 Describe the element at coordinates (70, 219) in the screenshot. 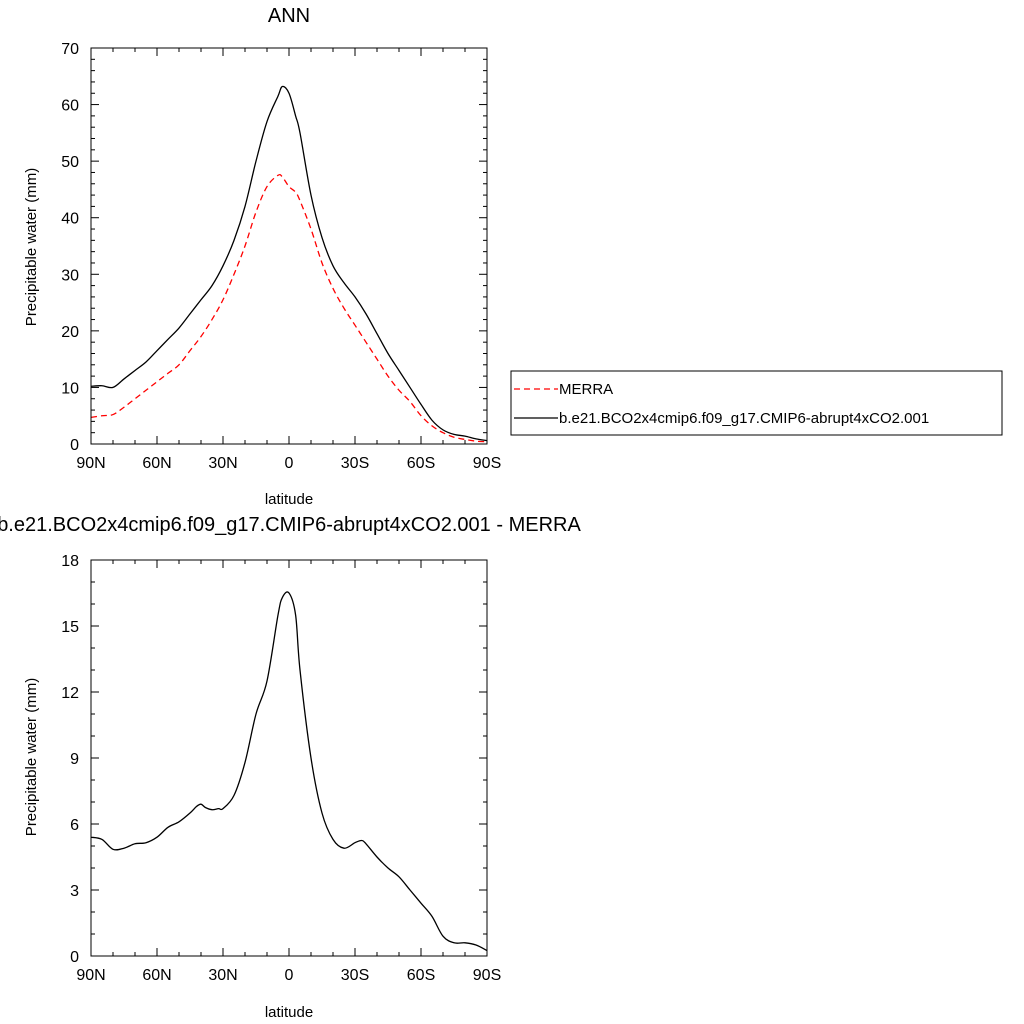

I see `top-y-tick-label: 40` at that location.